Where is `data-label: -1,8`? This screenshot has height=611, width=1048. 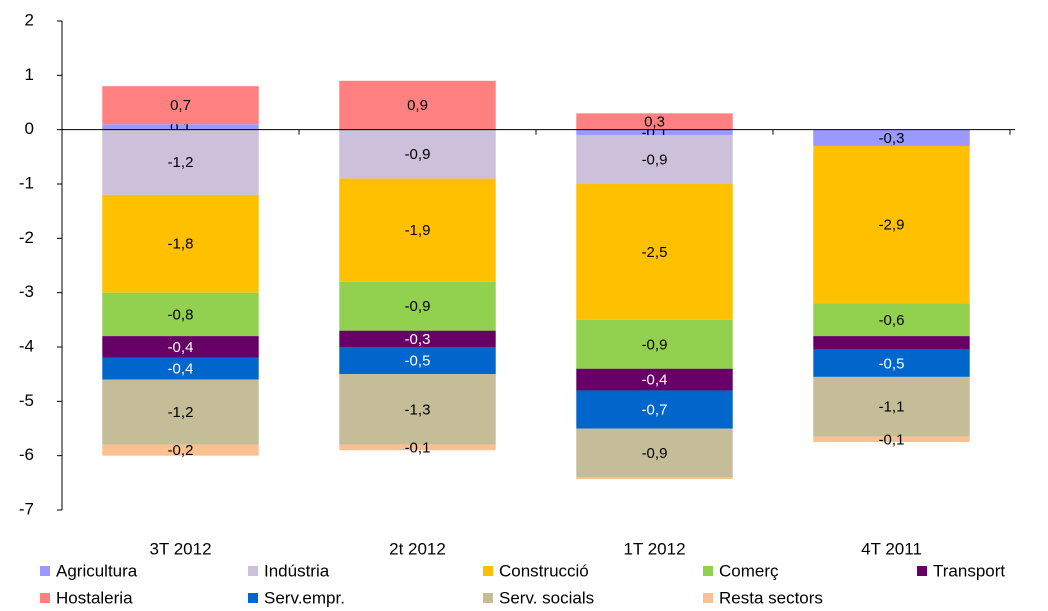 data-label: -1,8 is located at coordinates (181, 244).